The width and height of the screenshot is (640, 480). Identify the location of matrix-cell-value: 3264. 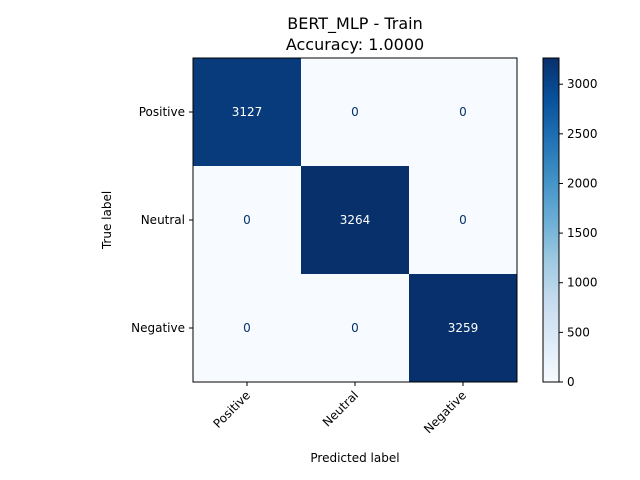
(355, 220).